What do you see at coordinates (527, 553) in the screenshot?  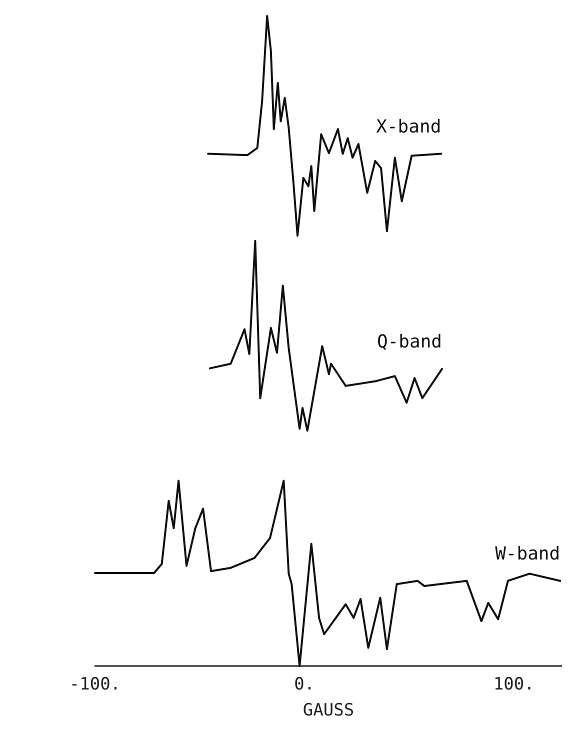 I see `series-label: W-band` at bounding box center [527, 553].